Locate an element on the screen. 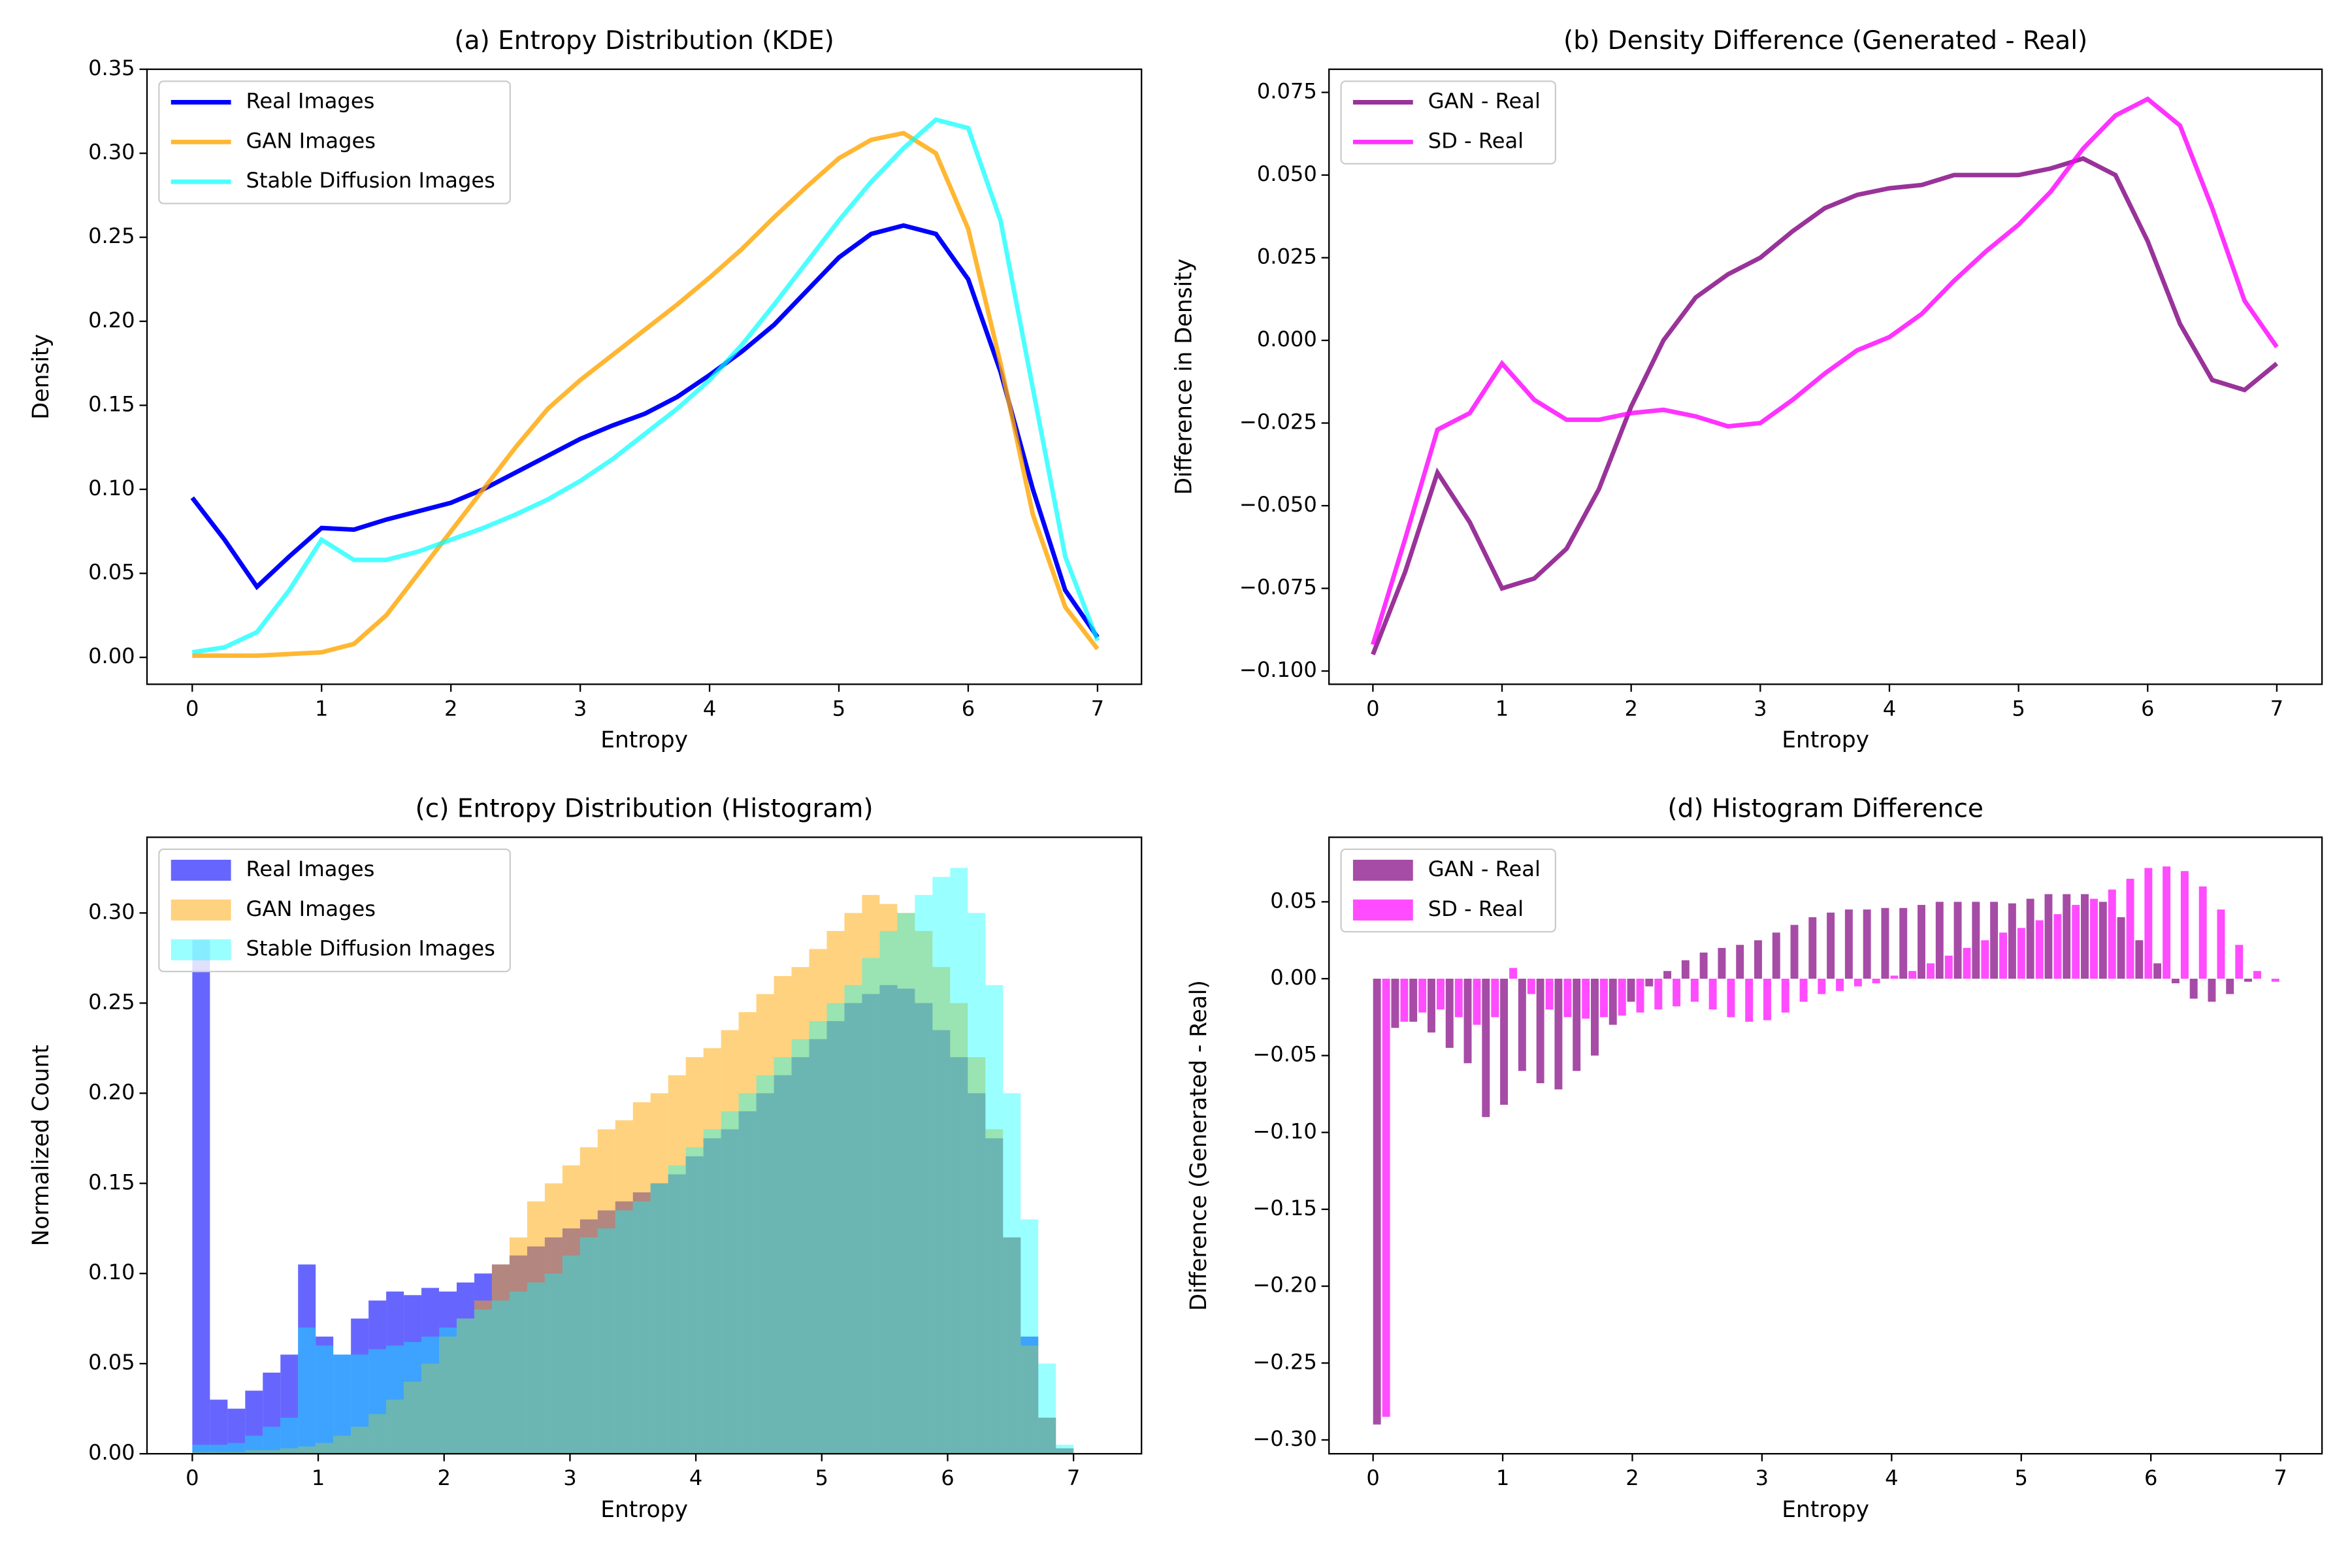 Image resolution: width=2352 pixels, height=1568 pixels. y-tick-label: 0.050 is located at coordinates (1287, 173).